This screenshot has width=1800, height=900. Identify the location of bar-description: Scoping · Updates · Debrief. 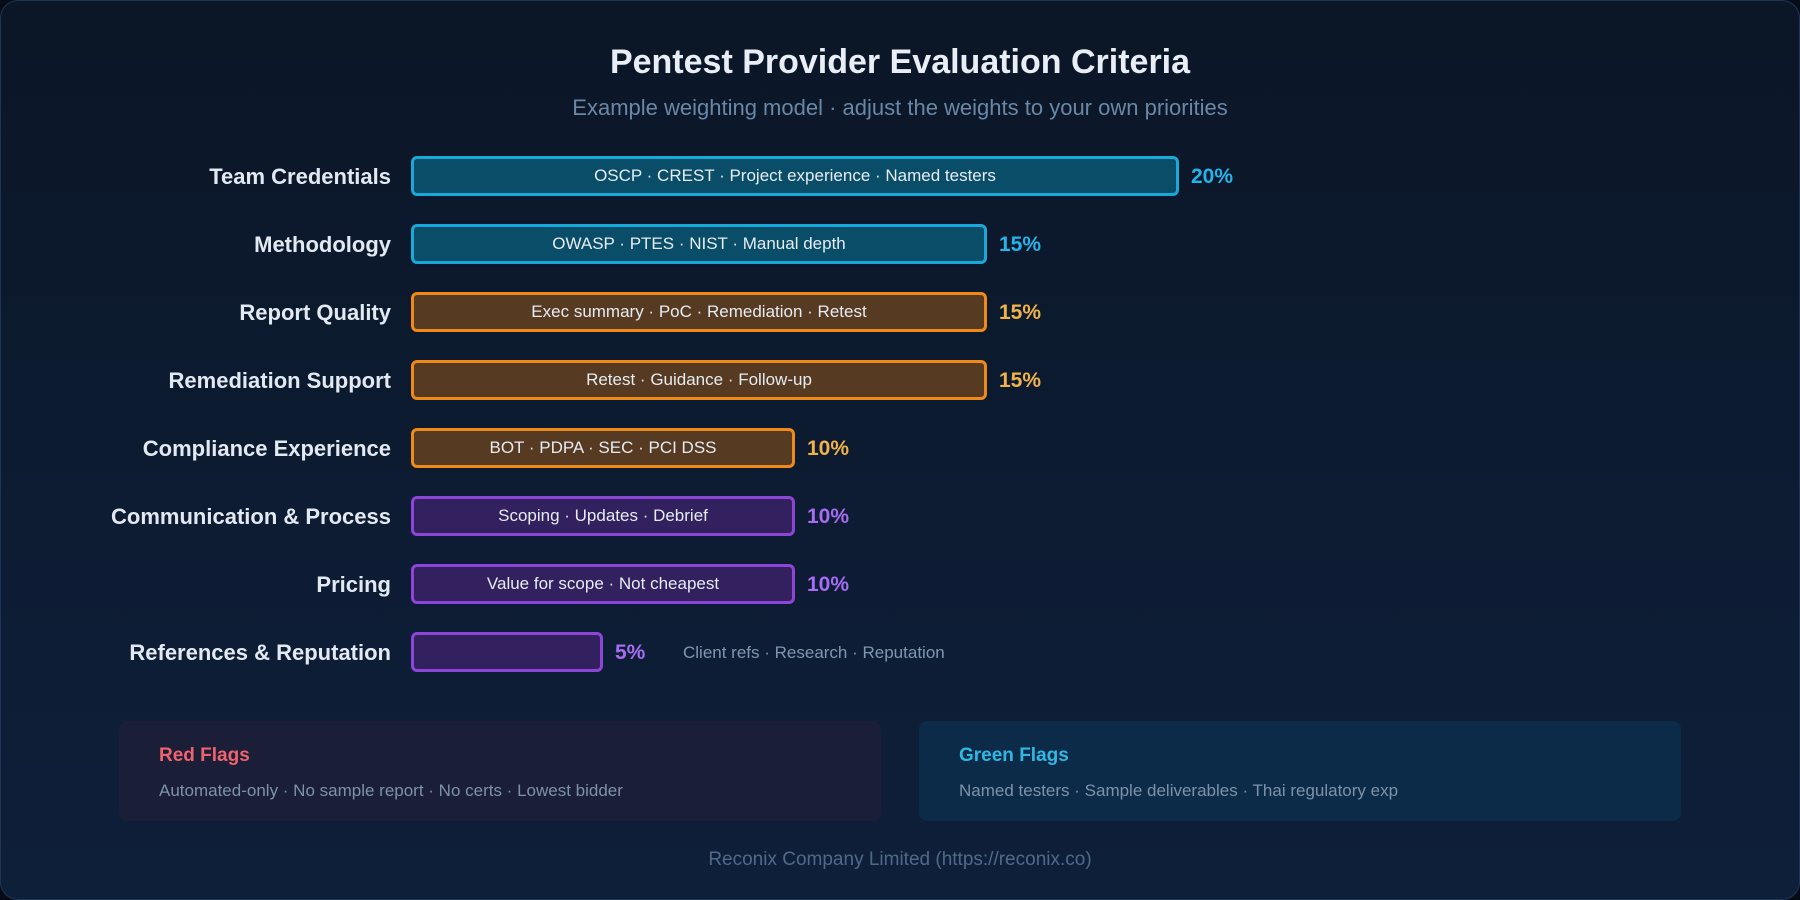
(603, 515).